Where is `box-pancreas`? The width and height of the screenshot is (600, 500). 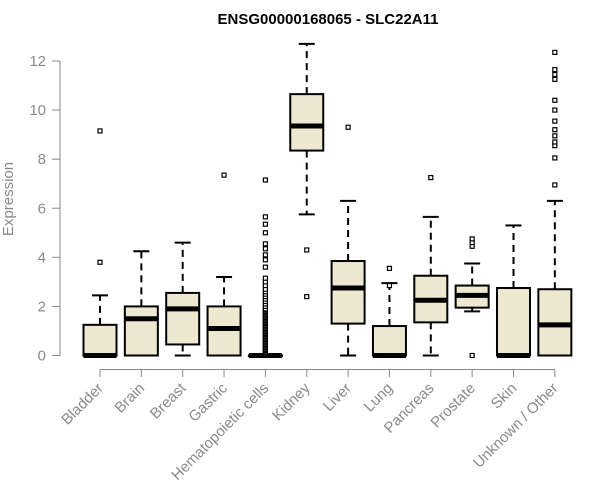
box-pancreas is located at coordinates (431, 265).